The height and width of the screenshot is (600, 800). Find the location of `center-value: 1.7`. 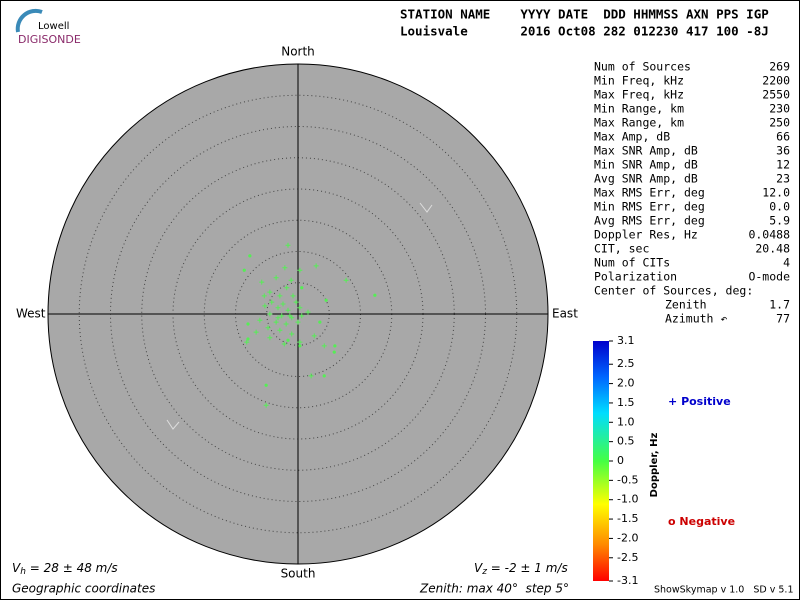

center-value: 1.7 is located at coordinates (779, 305).